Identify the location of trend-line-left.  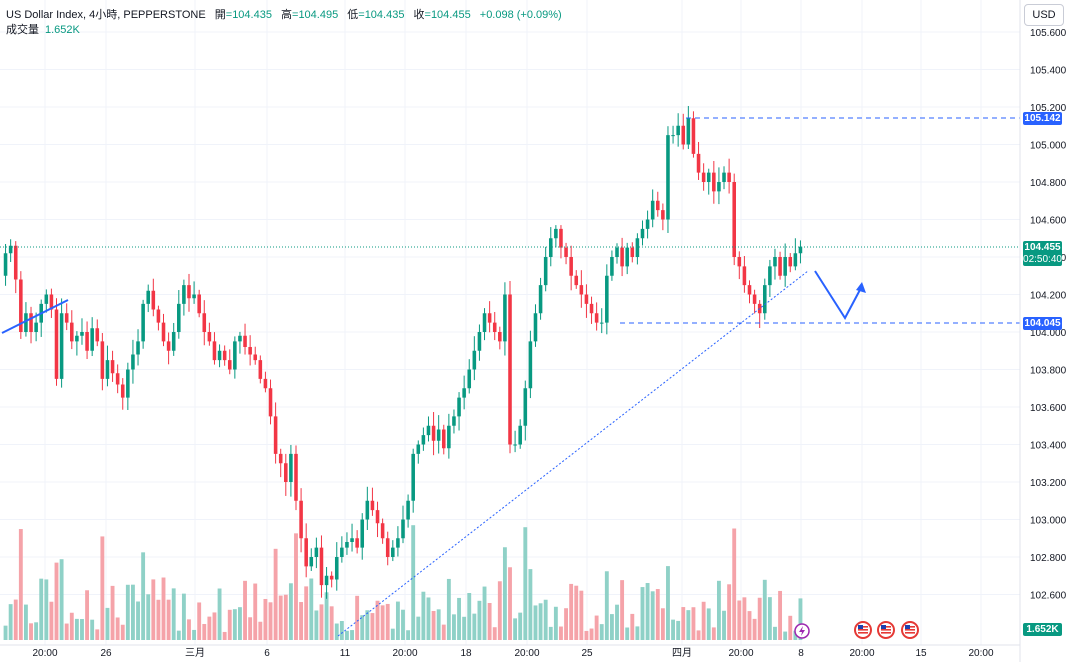
(35, 316).